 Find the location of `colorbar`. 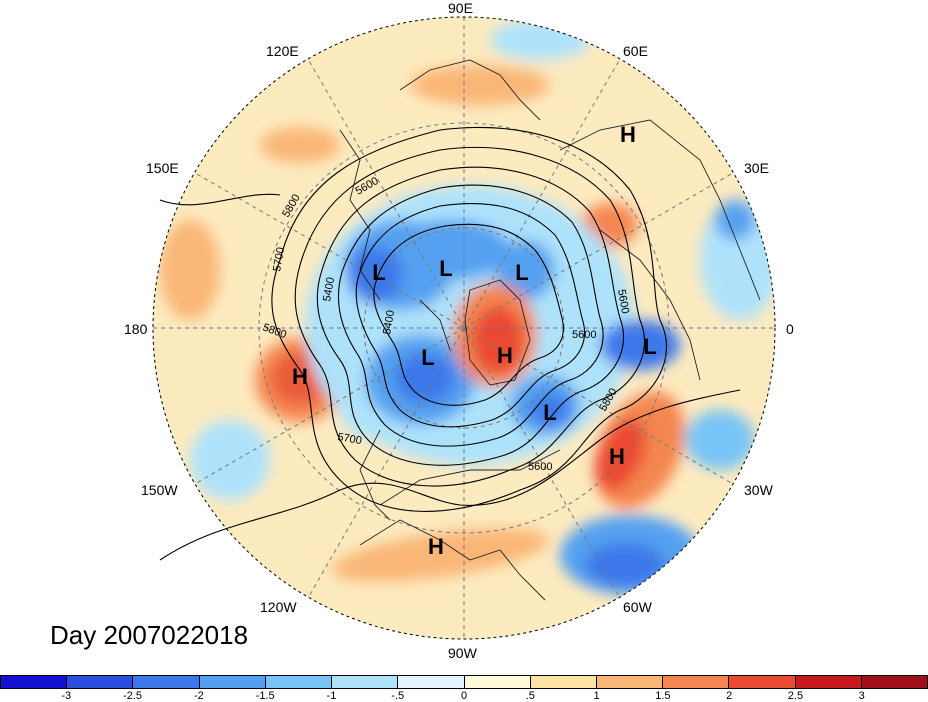

colorbar is located at coordinates (464, 682).